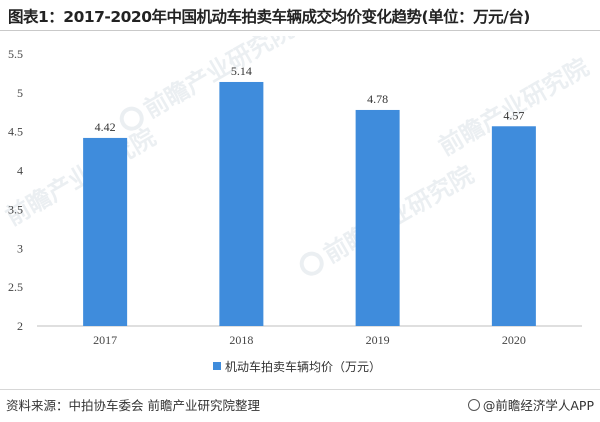  I want to click on y-tick-label: 3, so click(20, 248).